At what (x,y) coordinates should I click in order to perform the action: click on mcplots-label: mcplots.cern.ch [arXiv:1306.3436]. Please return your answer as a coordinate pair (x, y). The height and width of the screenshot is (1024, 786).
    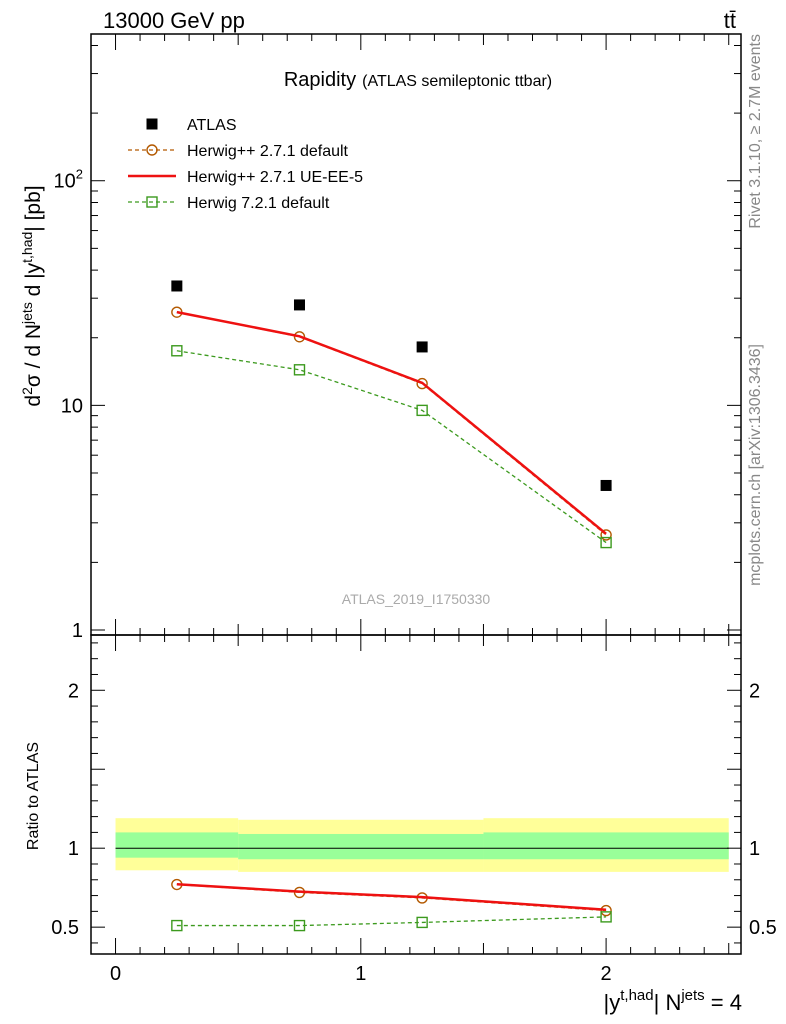
    Looking at the image, I should click on (755, 465).